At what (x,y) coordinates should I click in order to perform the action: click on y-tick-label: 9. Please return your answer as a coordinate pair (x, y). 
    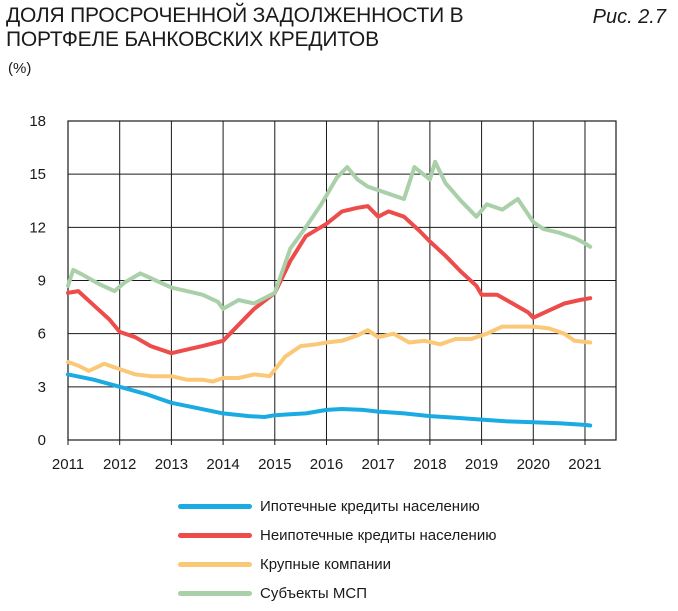
    Looking at the image, I should click on (42, 281).